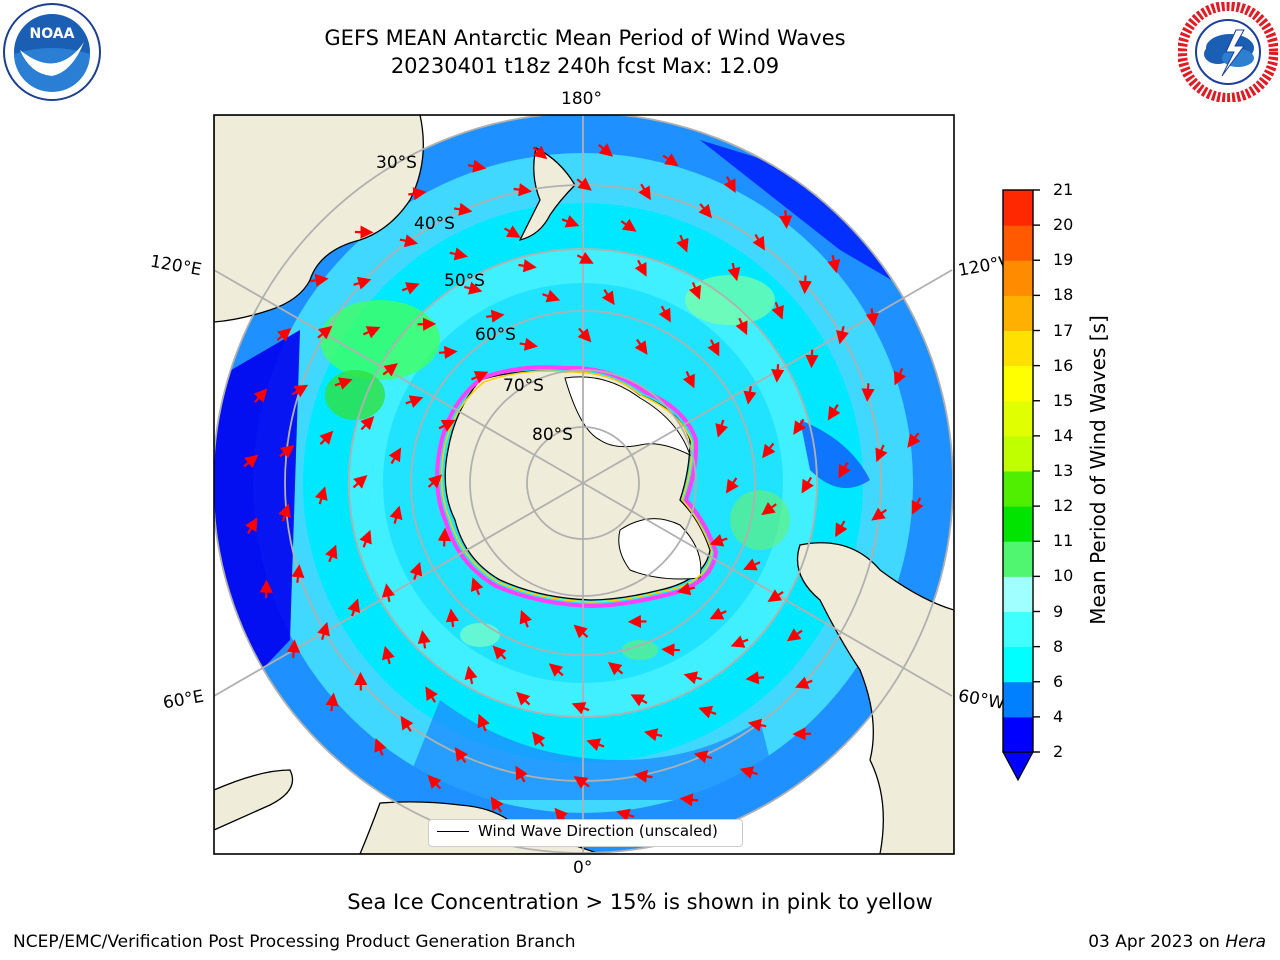 The image size is (1280, 960). Describe the element at coordinates (1063, 541) in the screenshot. I see `colorbar-tick-label: 11` at that location.